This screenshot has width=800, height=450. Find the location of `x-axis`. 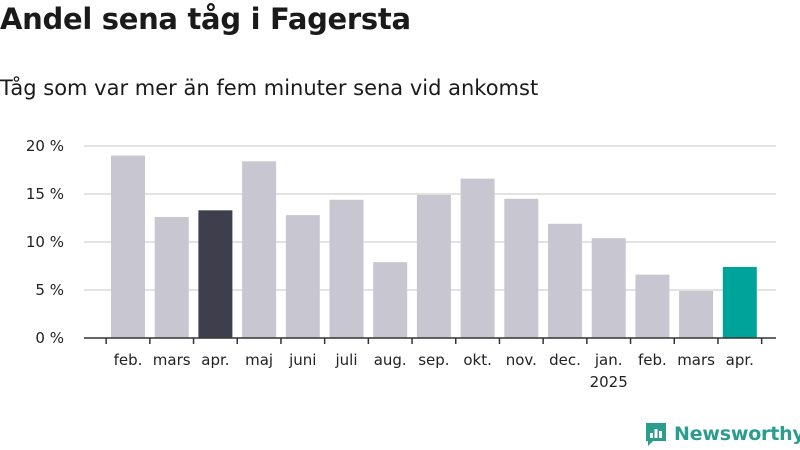

x-axis is located at coordinates (430, 340).